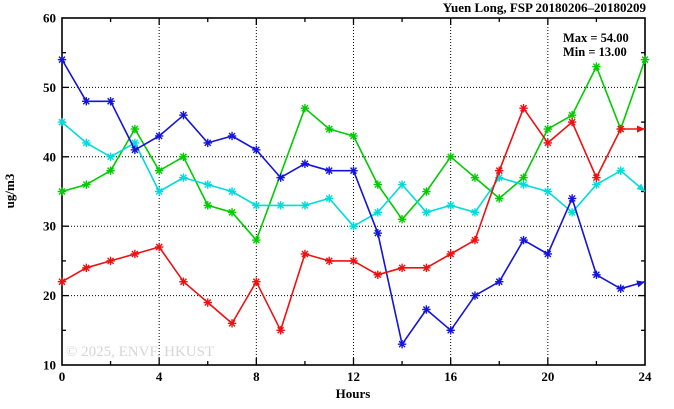 Image resolution: width=674 pixels, height=409 pixels. Describe the element at coordinates (49, 18) in the screenshot. I see `y-tick-label: 60` at that location.